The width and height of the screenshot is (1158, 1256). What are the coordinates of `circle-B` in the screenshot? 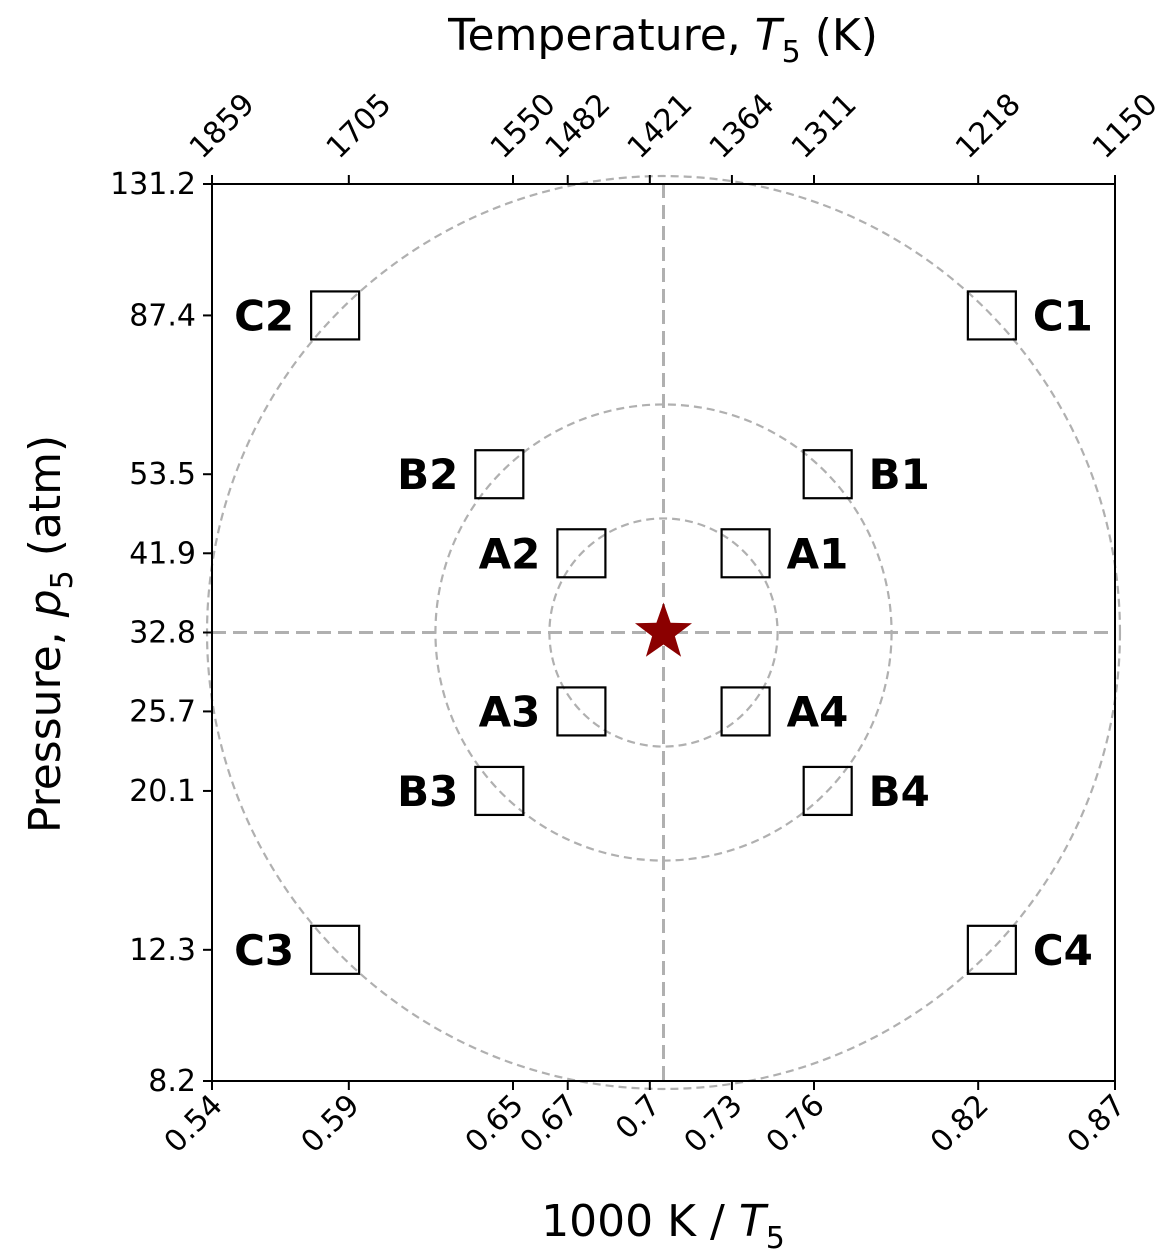 It's located at (663, 632).